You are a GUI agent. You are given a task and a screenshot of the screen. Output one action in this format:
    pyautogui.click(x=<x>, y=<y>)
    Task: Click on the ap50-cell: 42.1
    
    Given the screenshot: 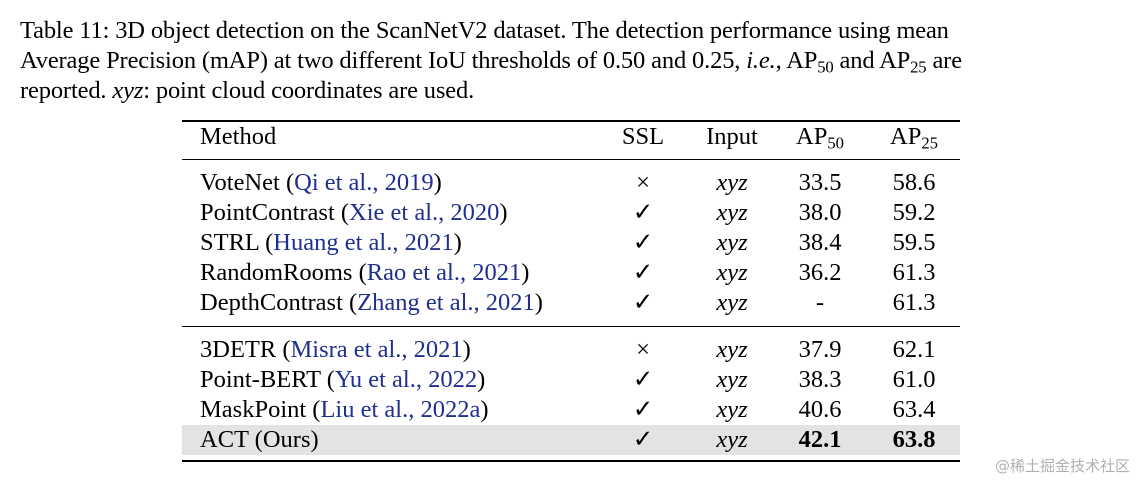 What is the action you would take?
    pyautogui.click(x=820, y=439)
    